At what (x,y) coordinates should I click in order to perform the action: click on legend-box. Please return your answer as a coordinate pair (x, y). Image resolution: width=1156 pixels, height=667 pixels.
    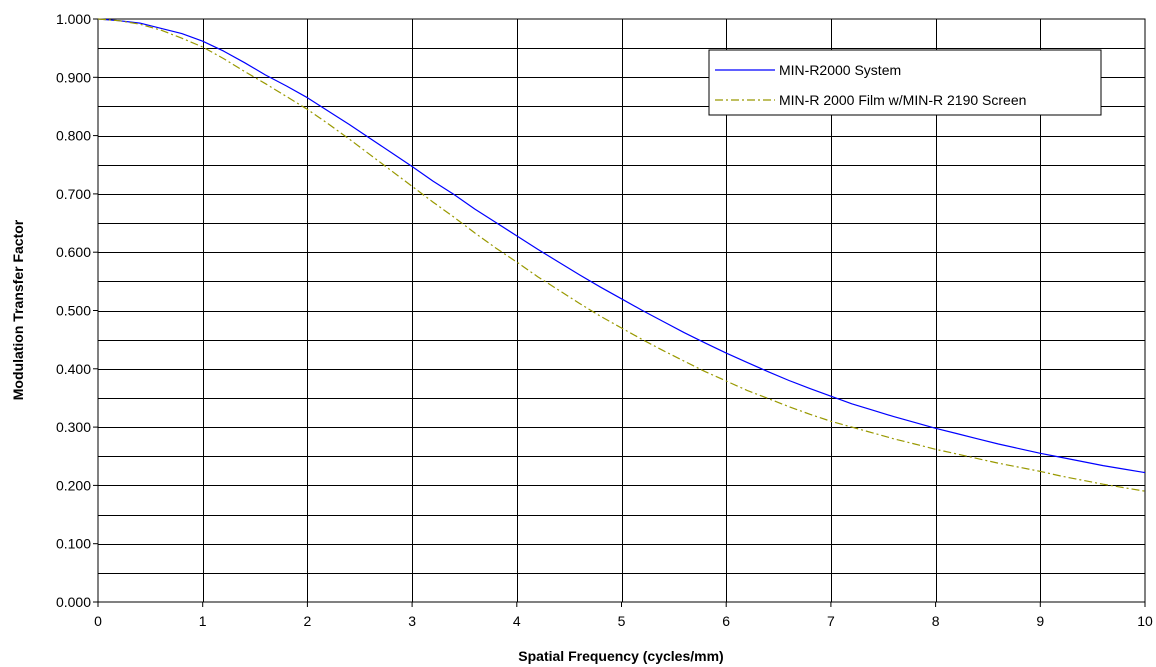
    Looking at the image, I should click on (905, 82).